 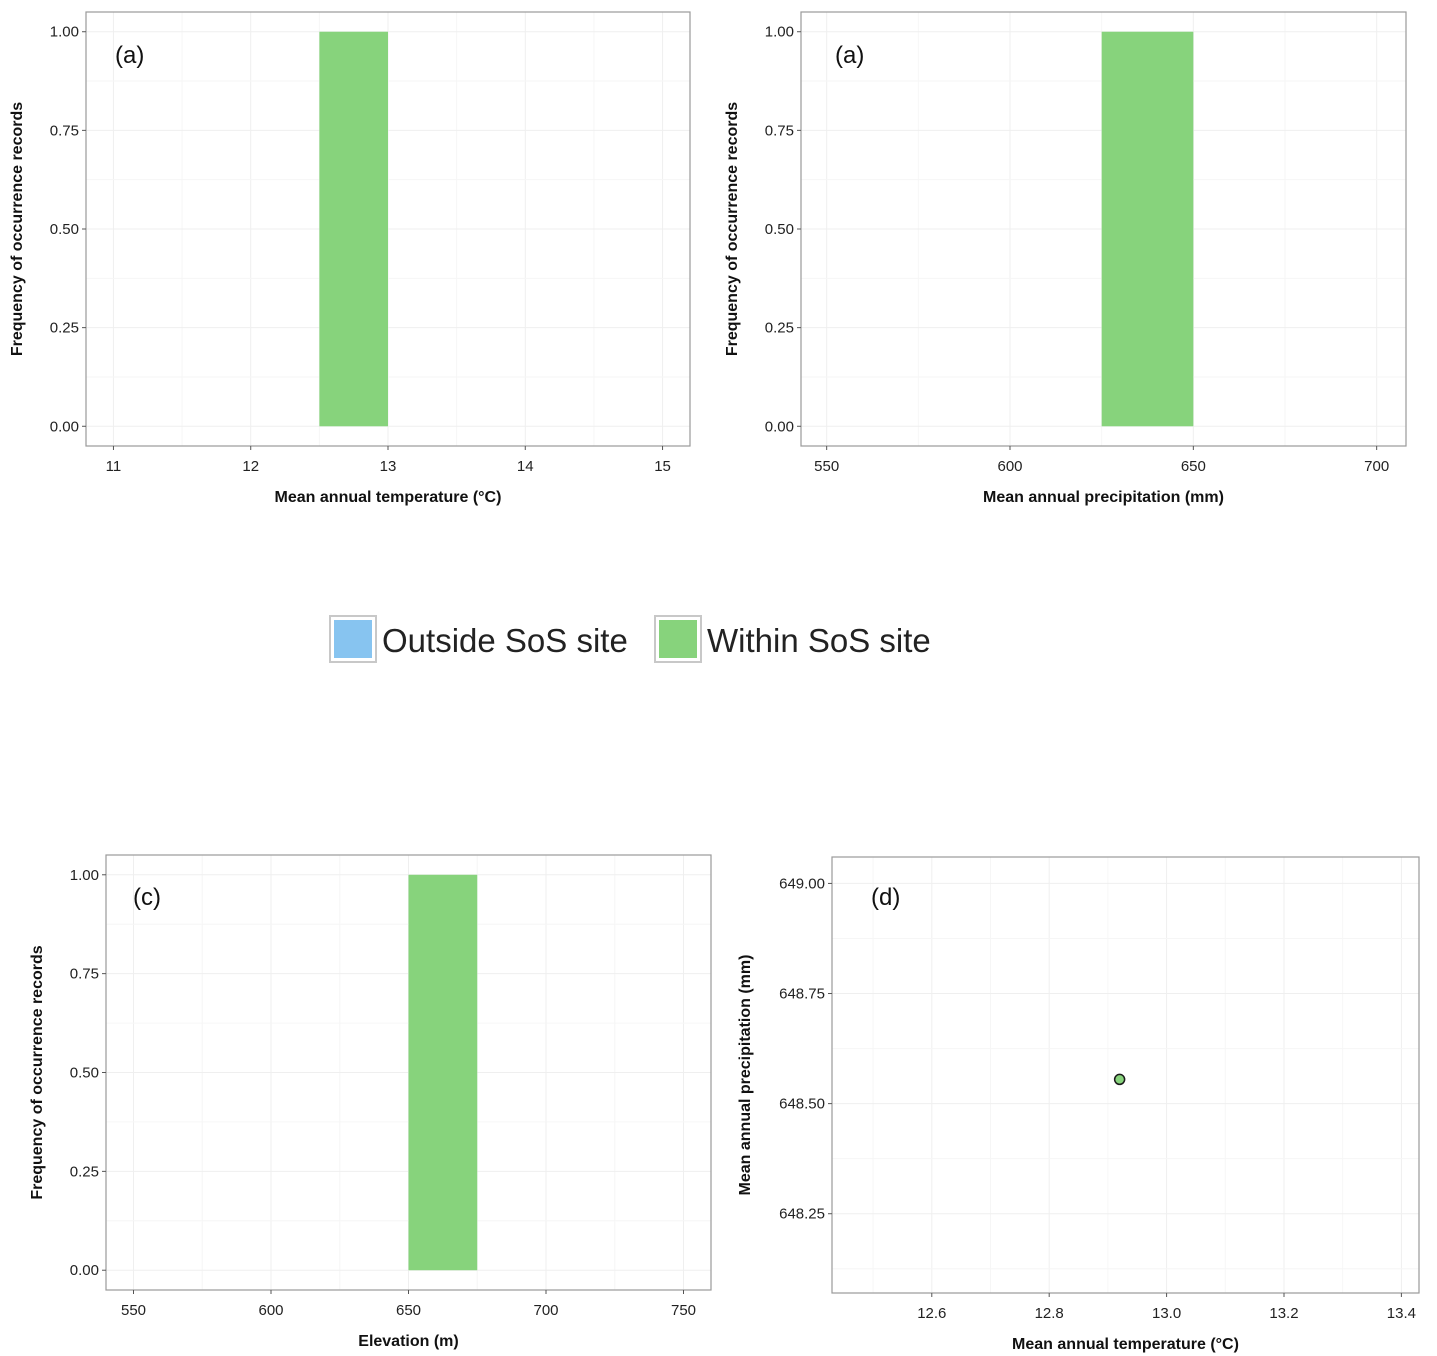 What do you see at coordinates (114, 466) in the screenshot?
I see `x-tick-label: 11` at bounding box center [114, 466].